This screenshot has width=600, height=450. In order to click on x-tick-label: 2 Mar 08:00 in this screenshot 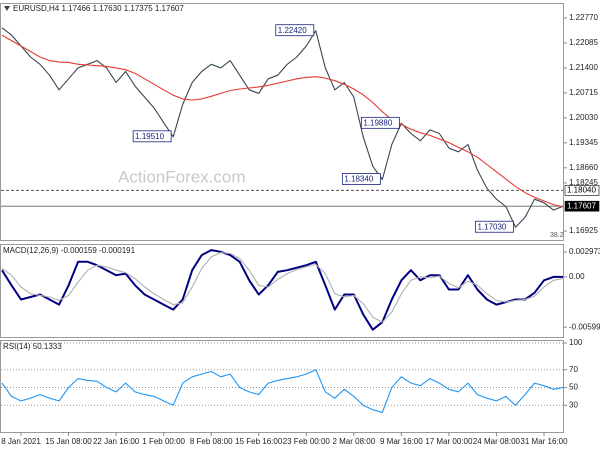, I will do `click(353, 441)`.